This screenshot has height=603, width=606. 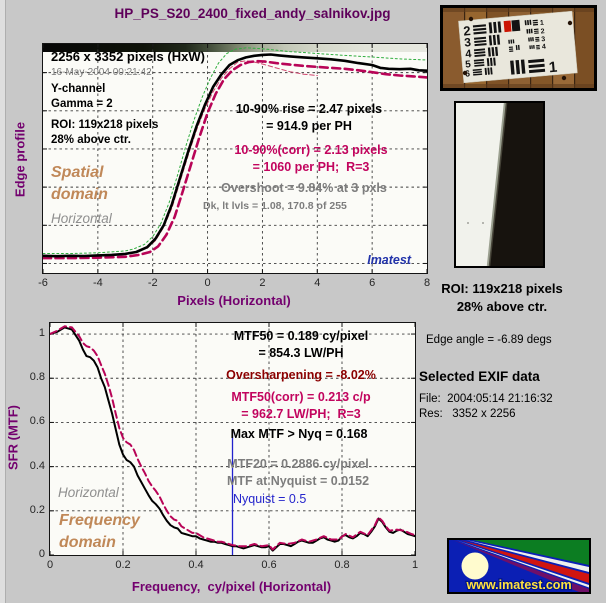 I want to click on run-date-text: 16-May-2004 00:21:42, so click(x=101, y=72).